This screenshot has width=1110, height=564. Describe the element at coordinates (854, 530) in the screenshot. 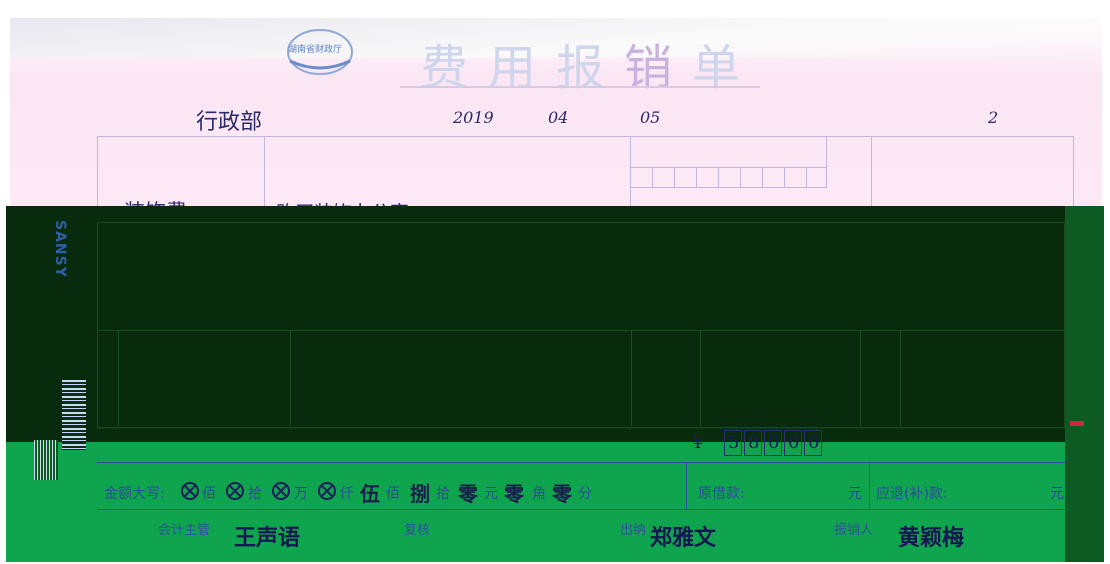

I see `claimant-label: 报销人` at that location.